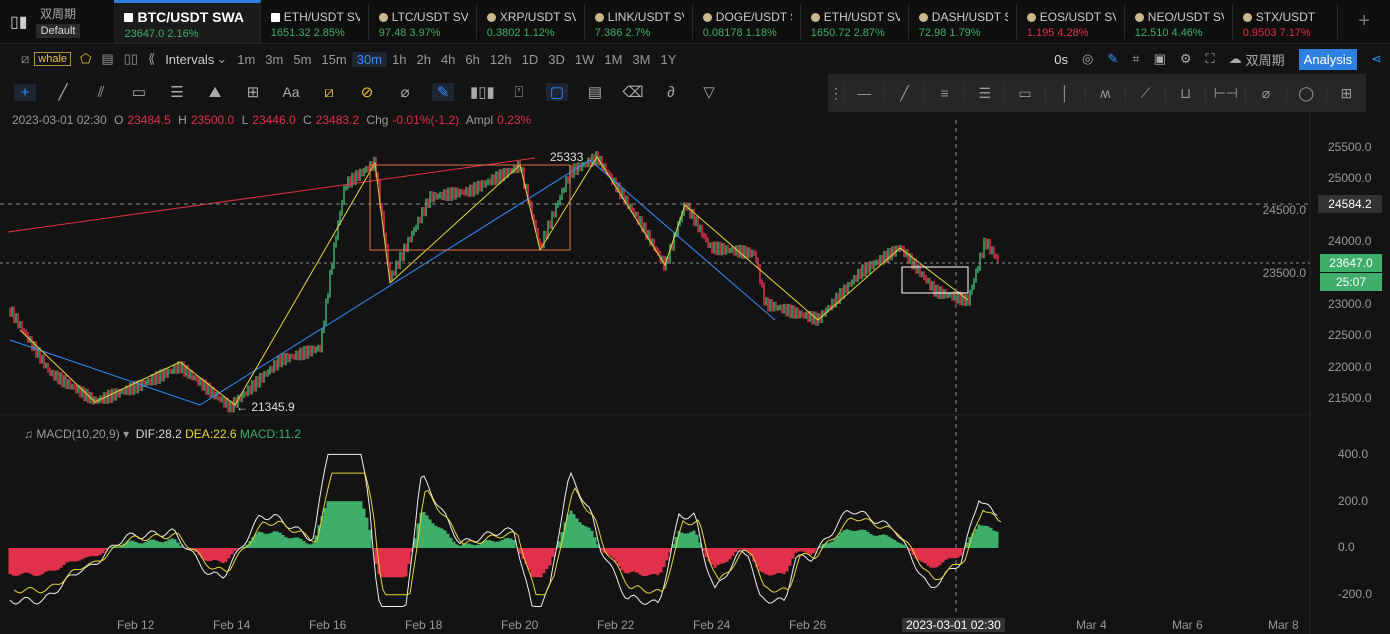 This screenshot has width=1390, height=634. What do you see at coordinates (1353, 501) in the screenshot?
I see `macd-tick-label: 200.0` at bounding box center [1353, 501].